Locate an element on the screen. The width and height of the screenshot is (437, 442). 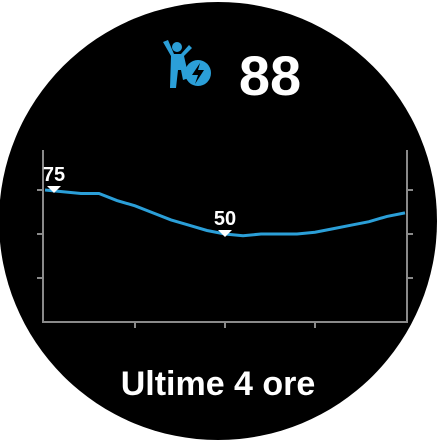
period-label: Ultime 4 ore is located at coordinates (218, 384).